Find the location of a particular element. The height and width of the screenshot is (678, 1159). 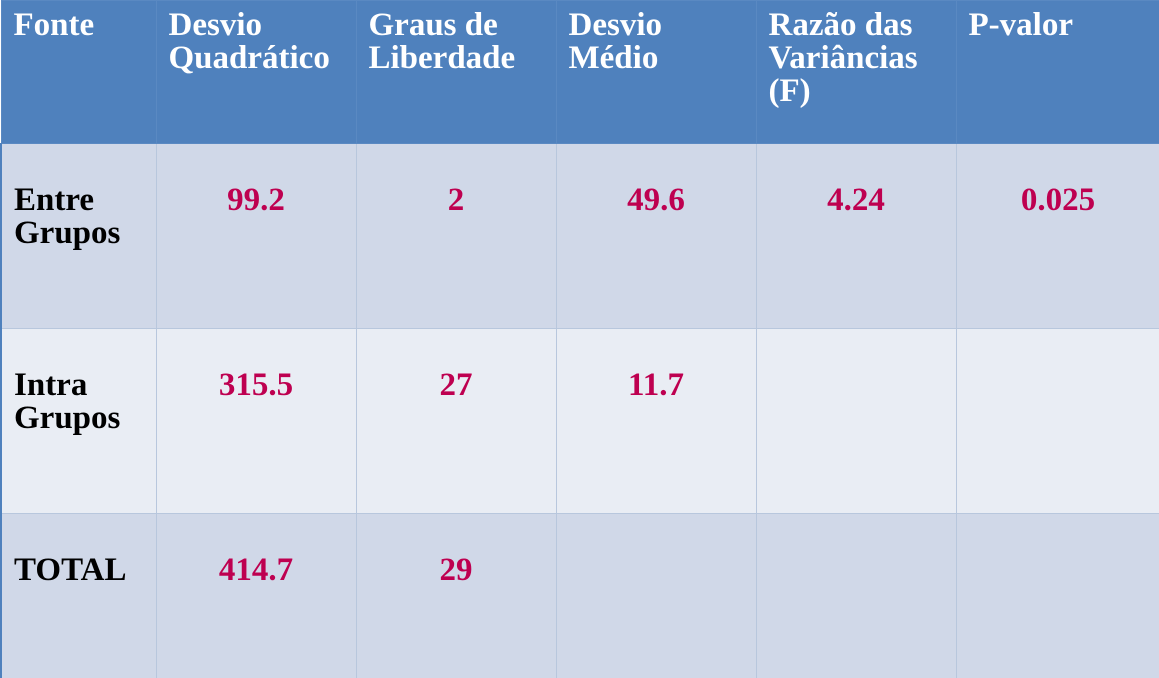

value-cell: 4.24 is located at coordinates (856, 236).